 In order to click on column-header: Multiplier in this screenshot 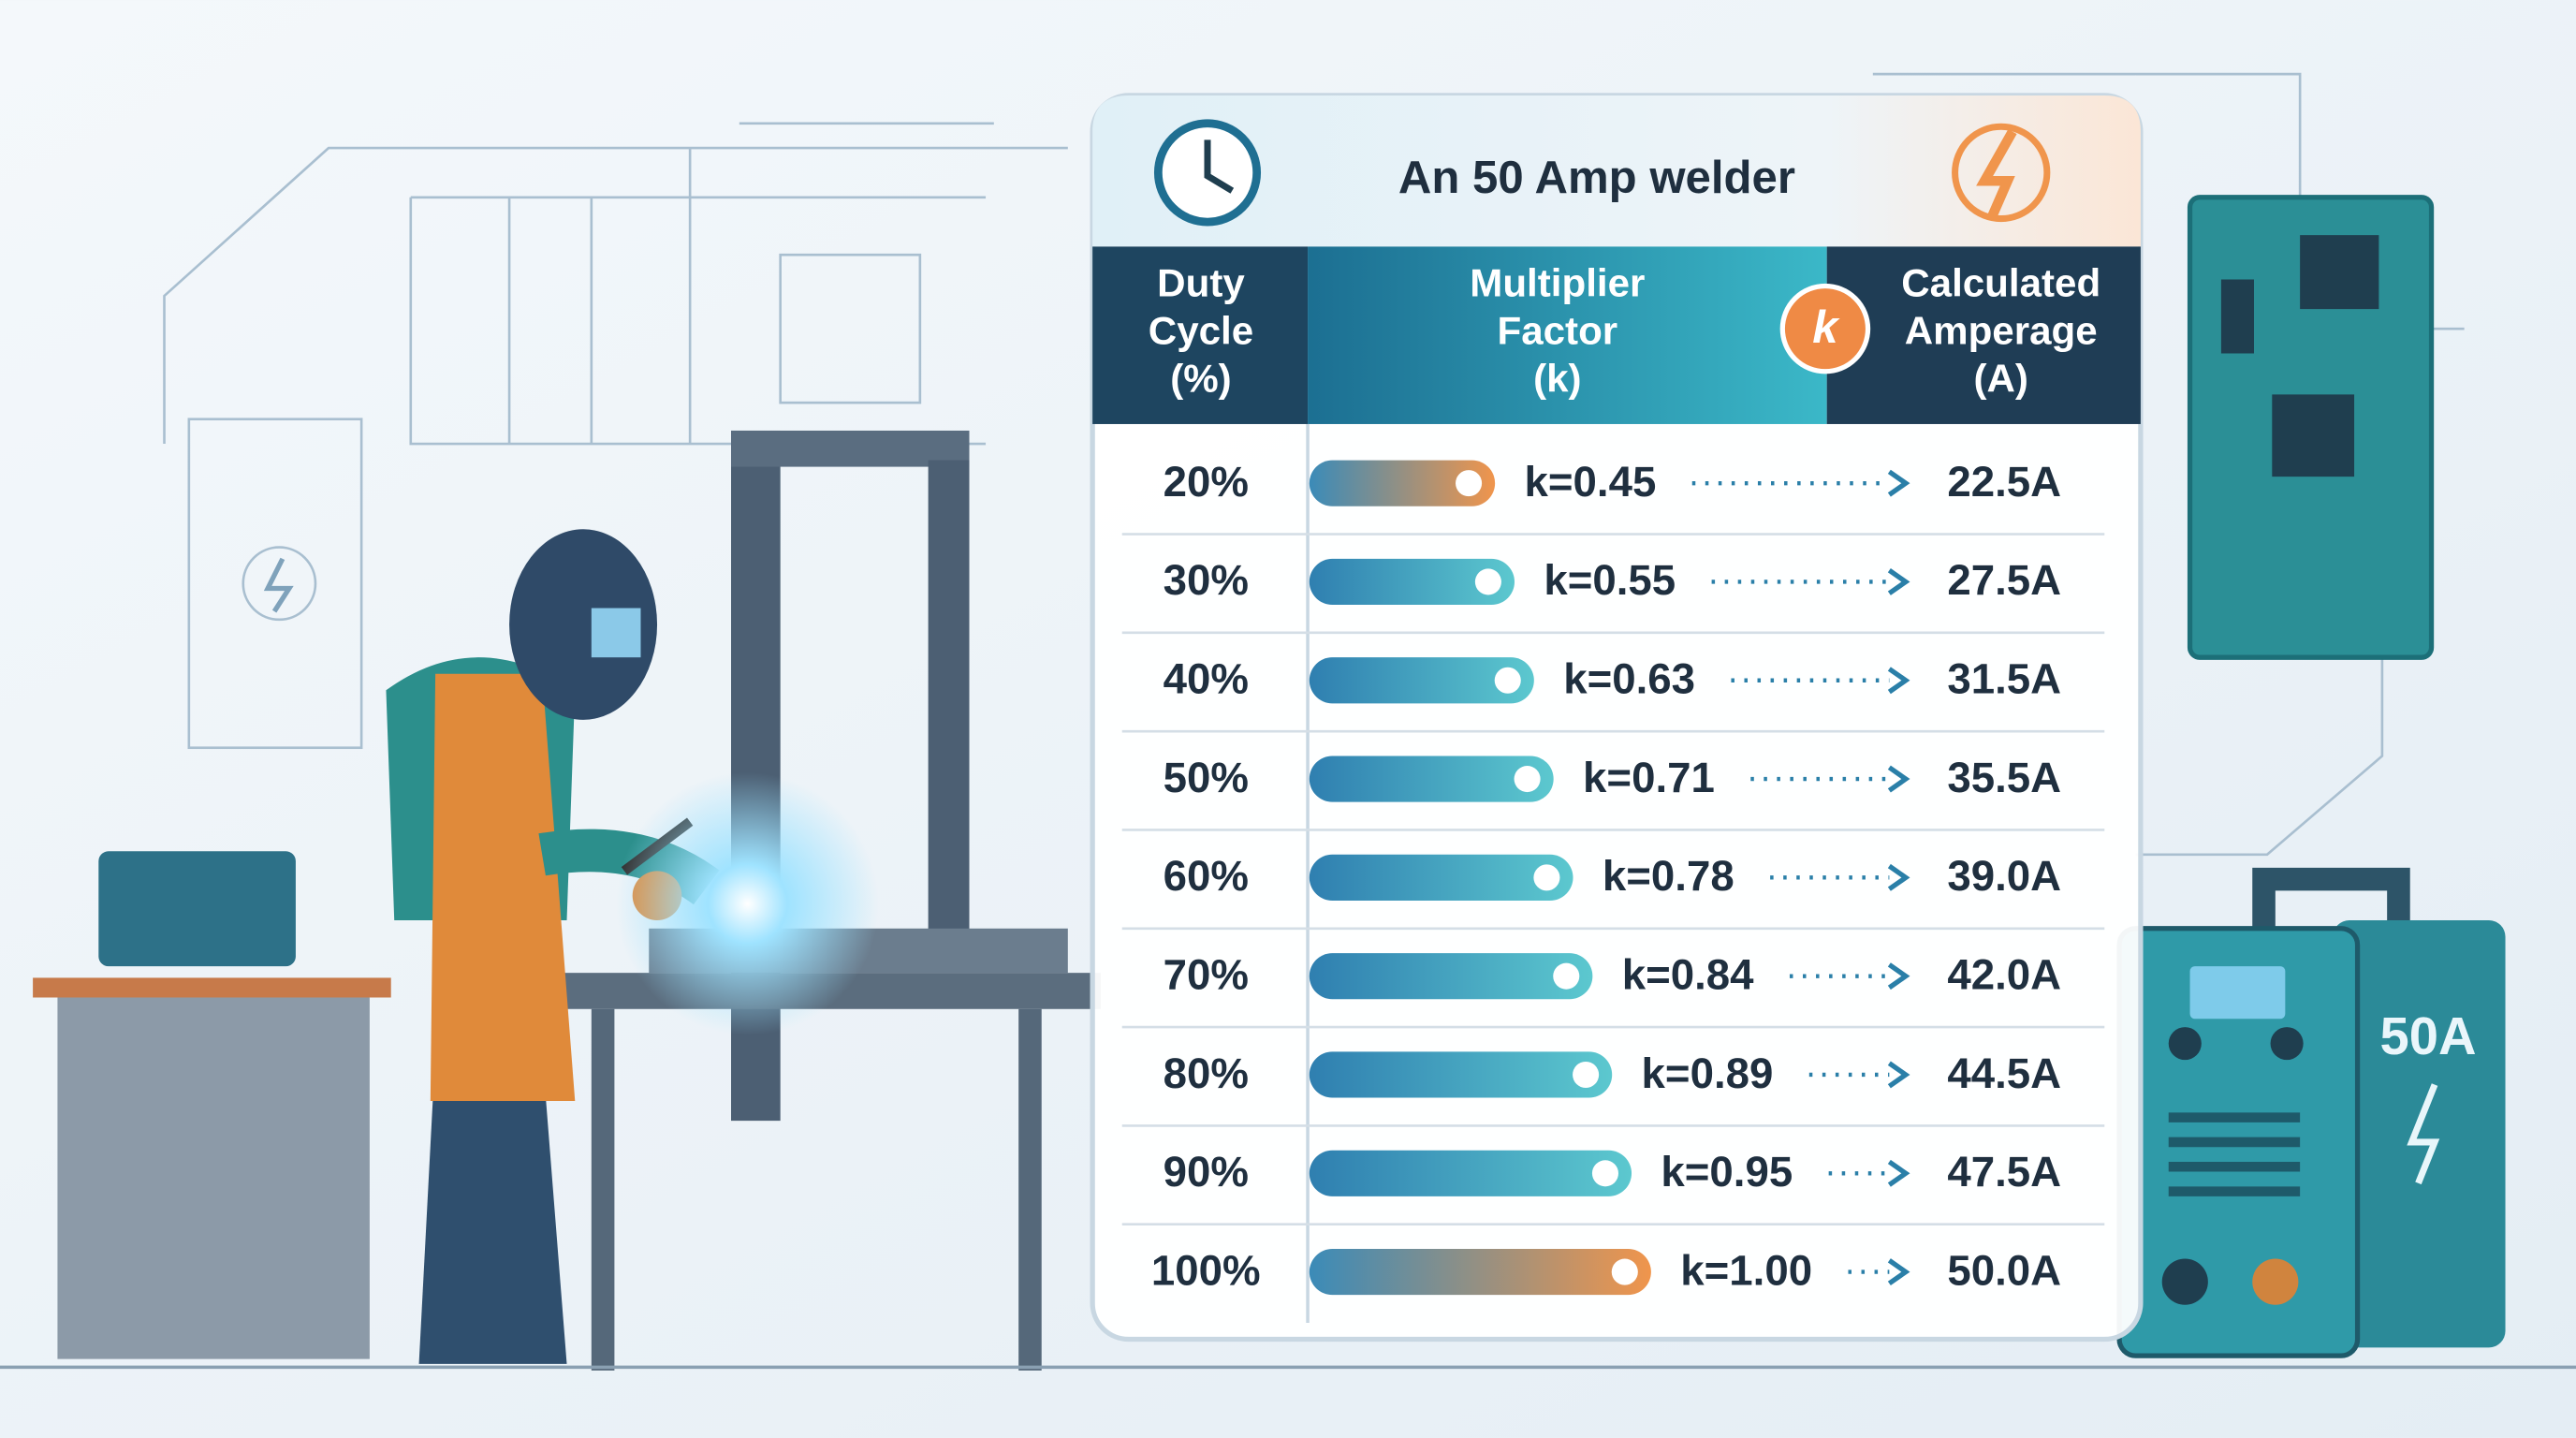, I will do `click(1557, 283)`.